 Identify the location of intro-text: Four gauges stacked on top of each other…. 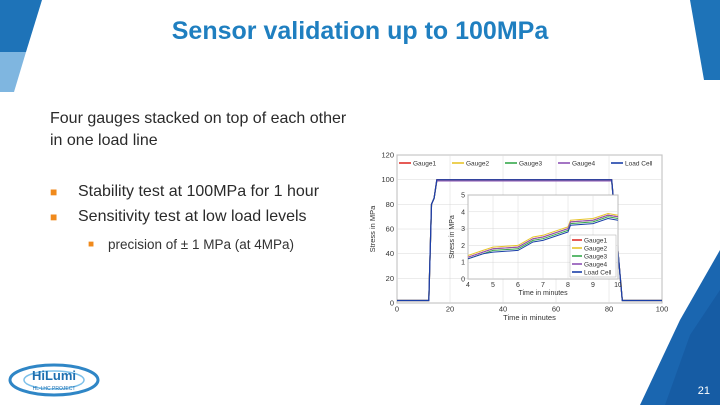
(198, 129).